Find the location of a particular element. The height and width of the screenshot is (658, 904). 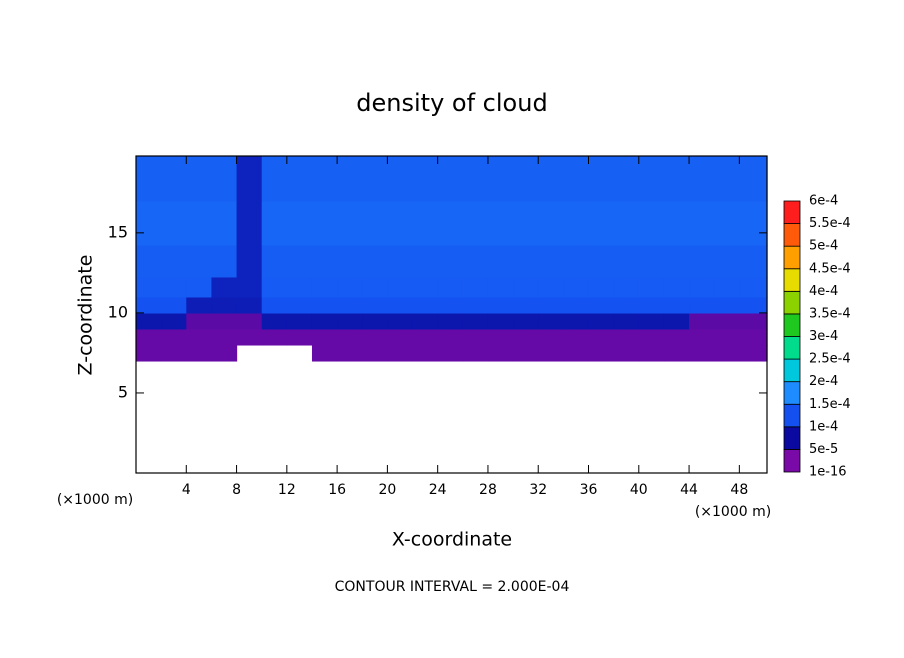

x-tick-label: 28 is located at coordinates (488, 490).